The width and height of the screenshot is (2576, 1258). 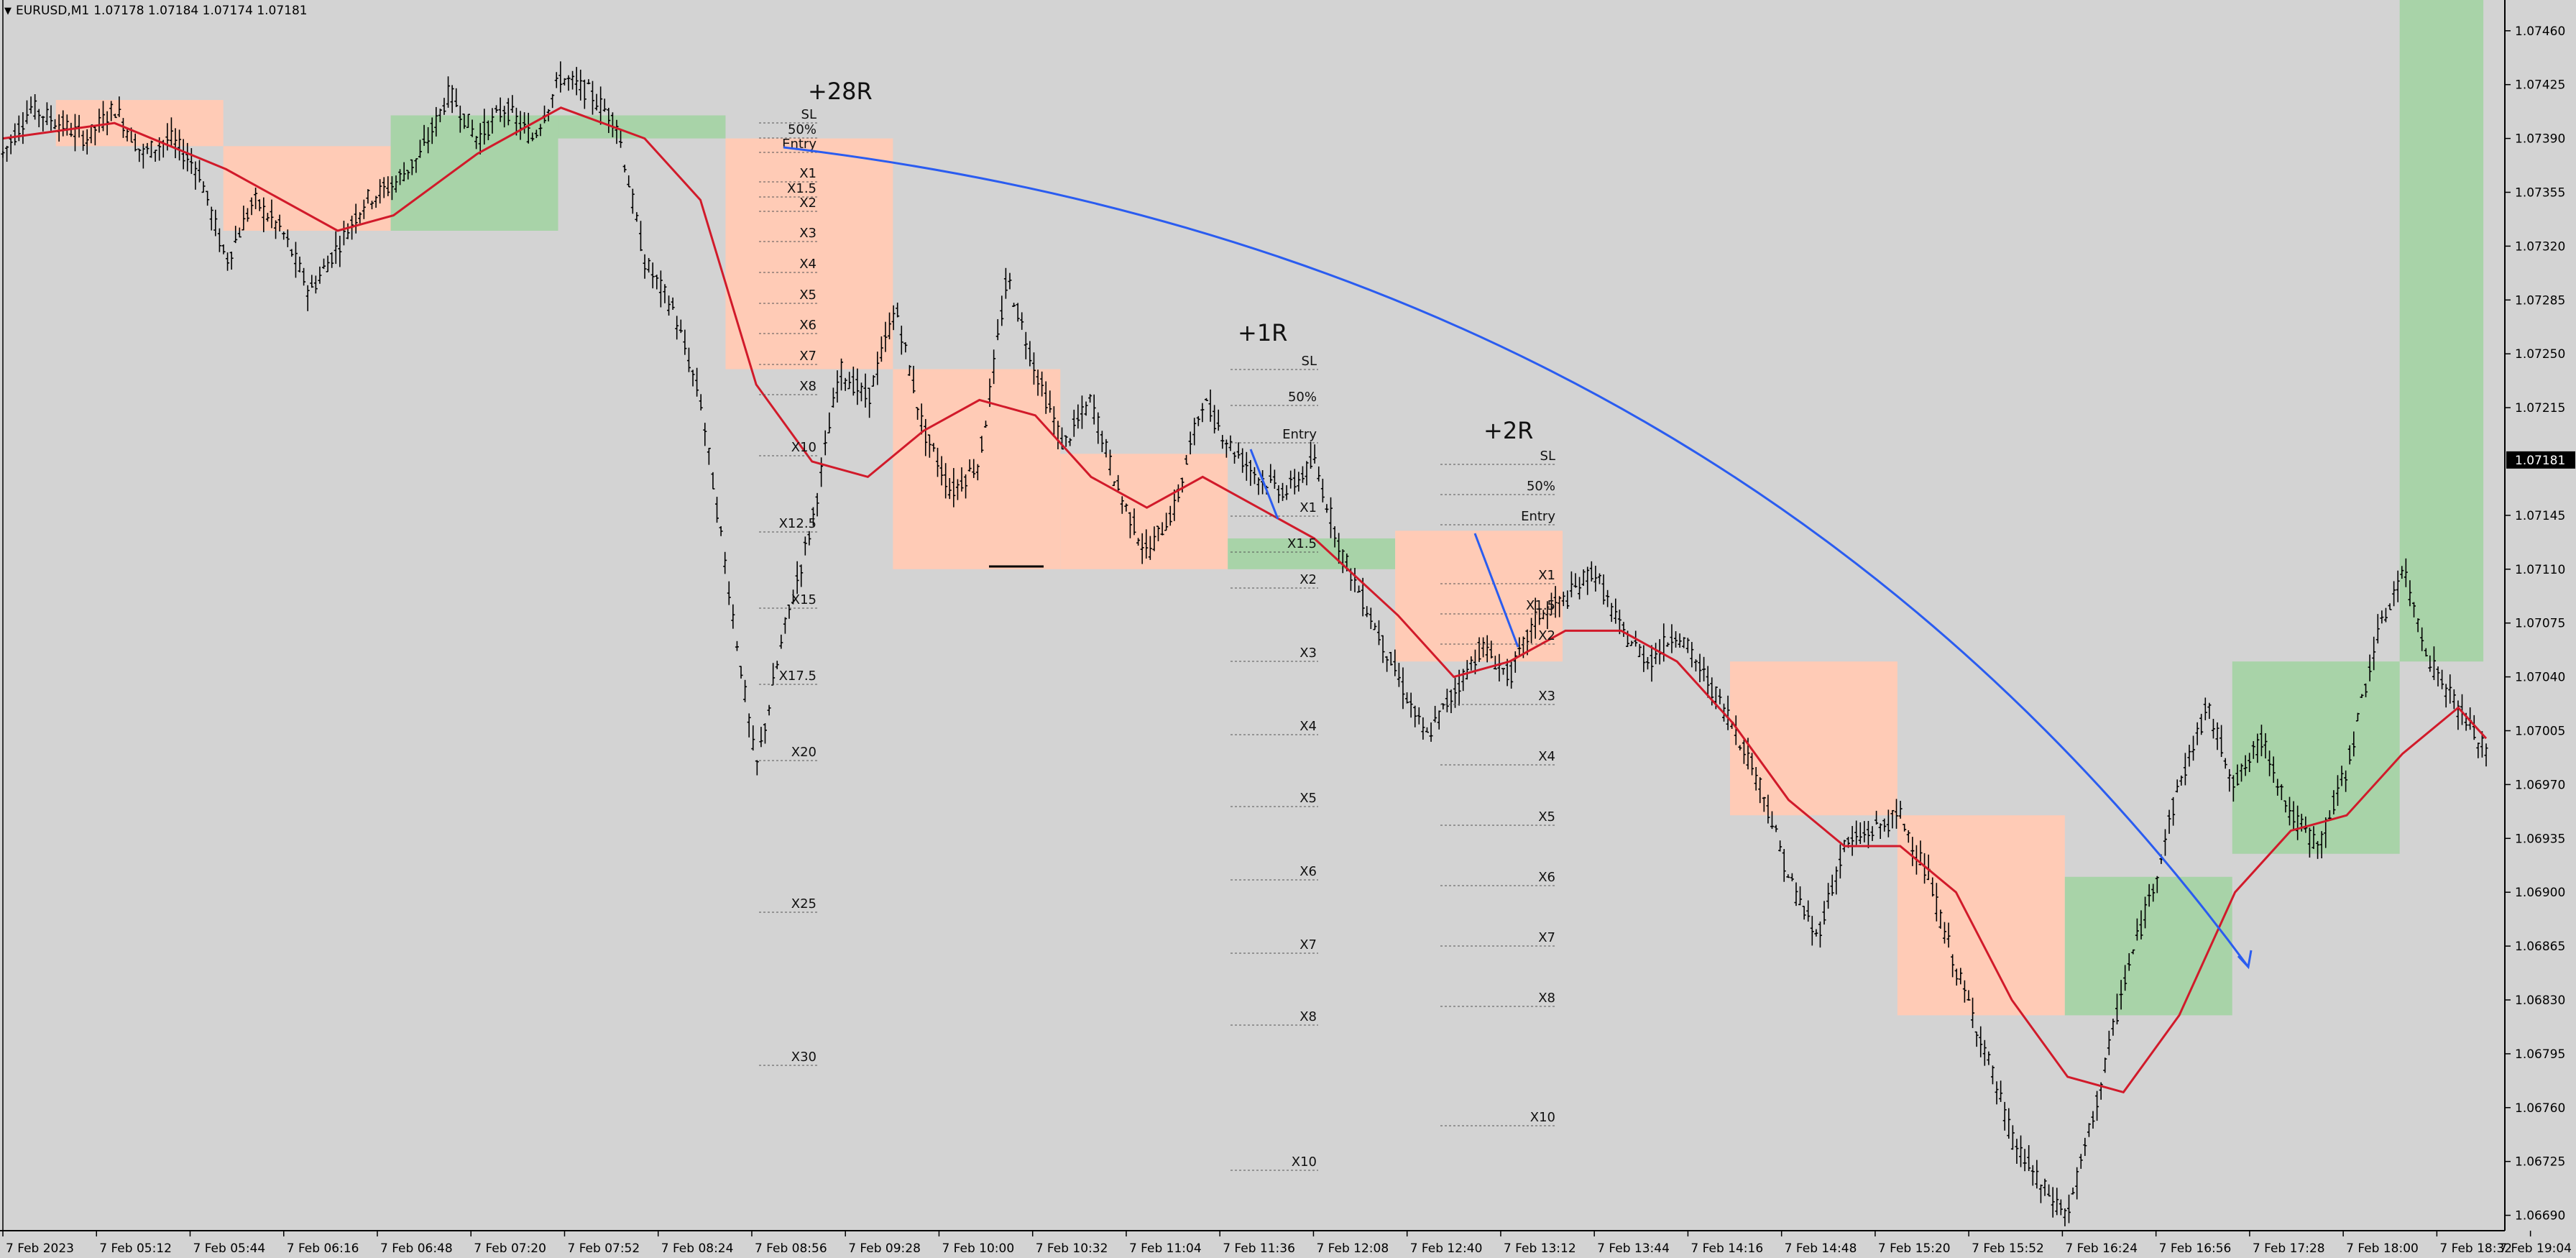 I want to click on time-tick-label: 7 Feb 06:48, so click(x=416, y=1248).